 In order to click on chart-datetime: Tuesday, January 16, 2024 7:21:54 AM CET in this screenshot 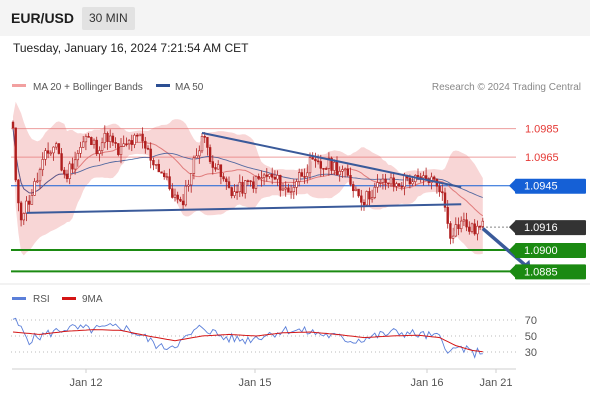, I will do `click(131, 48)`.